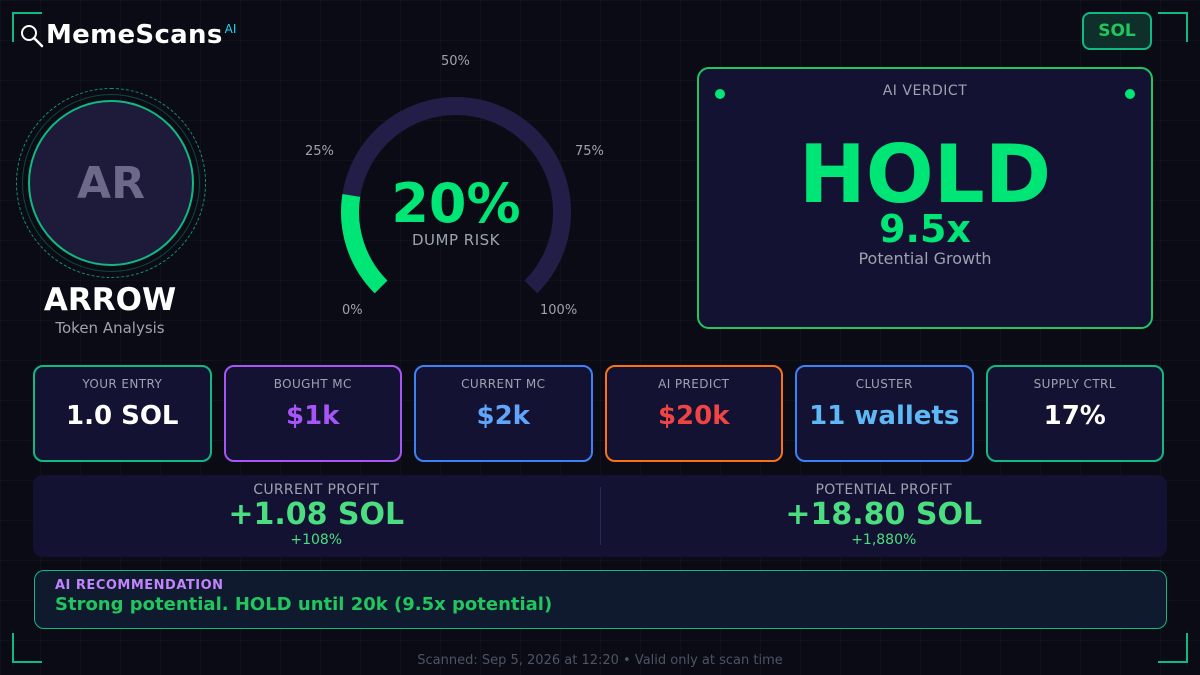 This screenshot has width=1200, height=675. I want to click on stat-card-cluster: CLUSTER 11 wallets, so click(884, 413).